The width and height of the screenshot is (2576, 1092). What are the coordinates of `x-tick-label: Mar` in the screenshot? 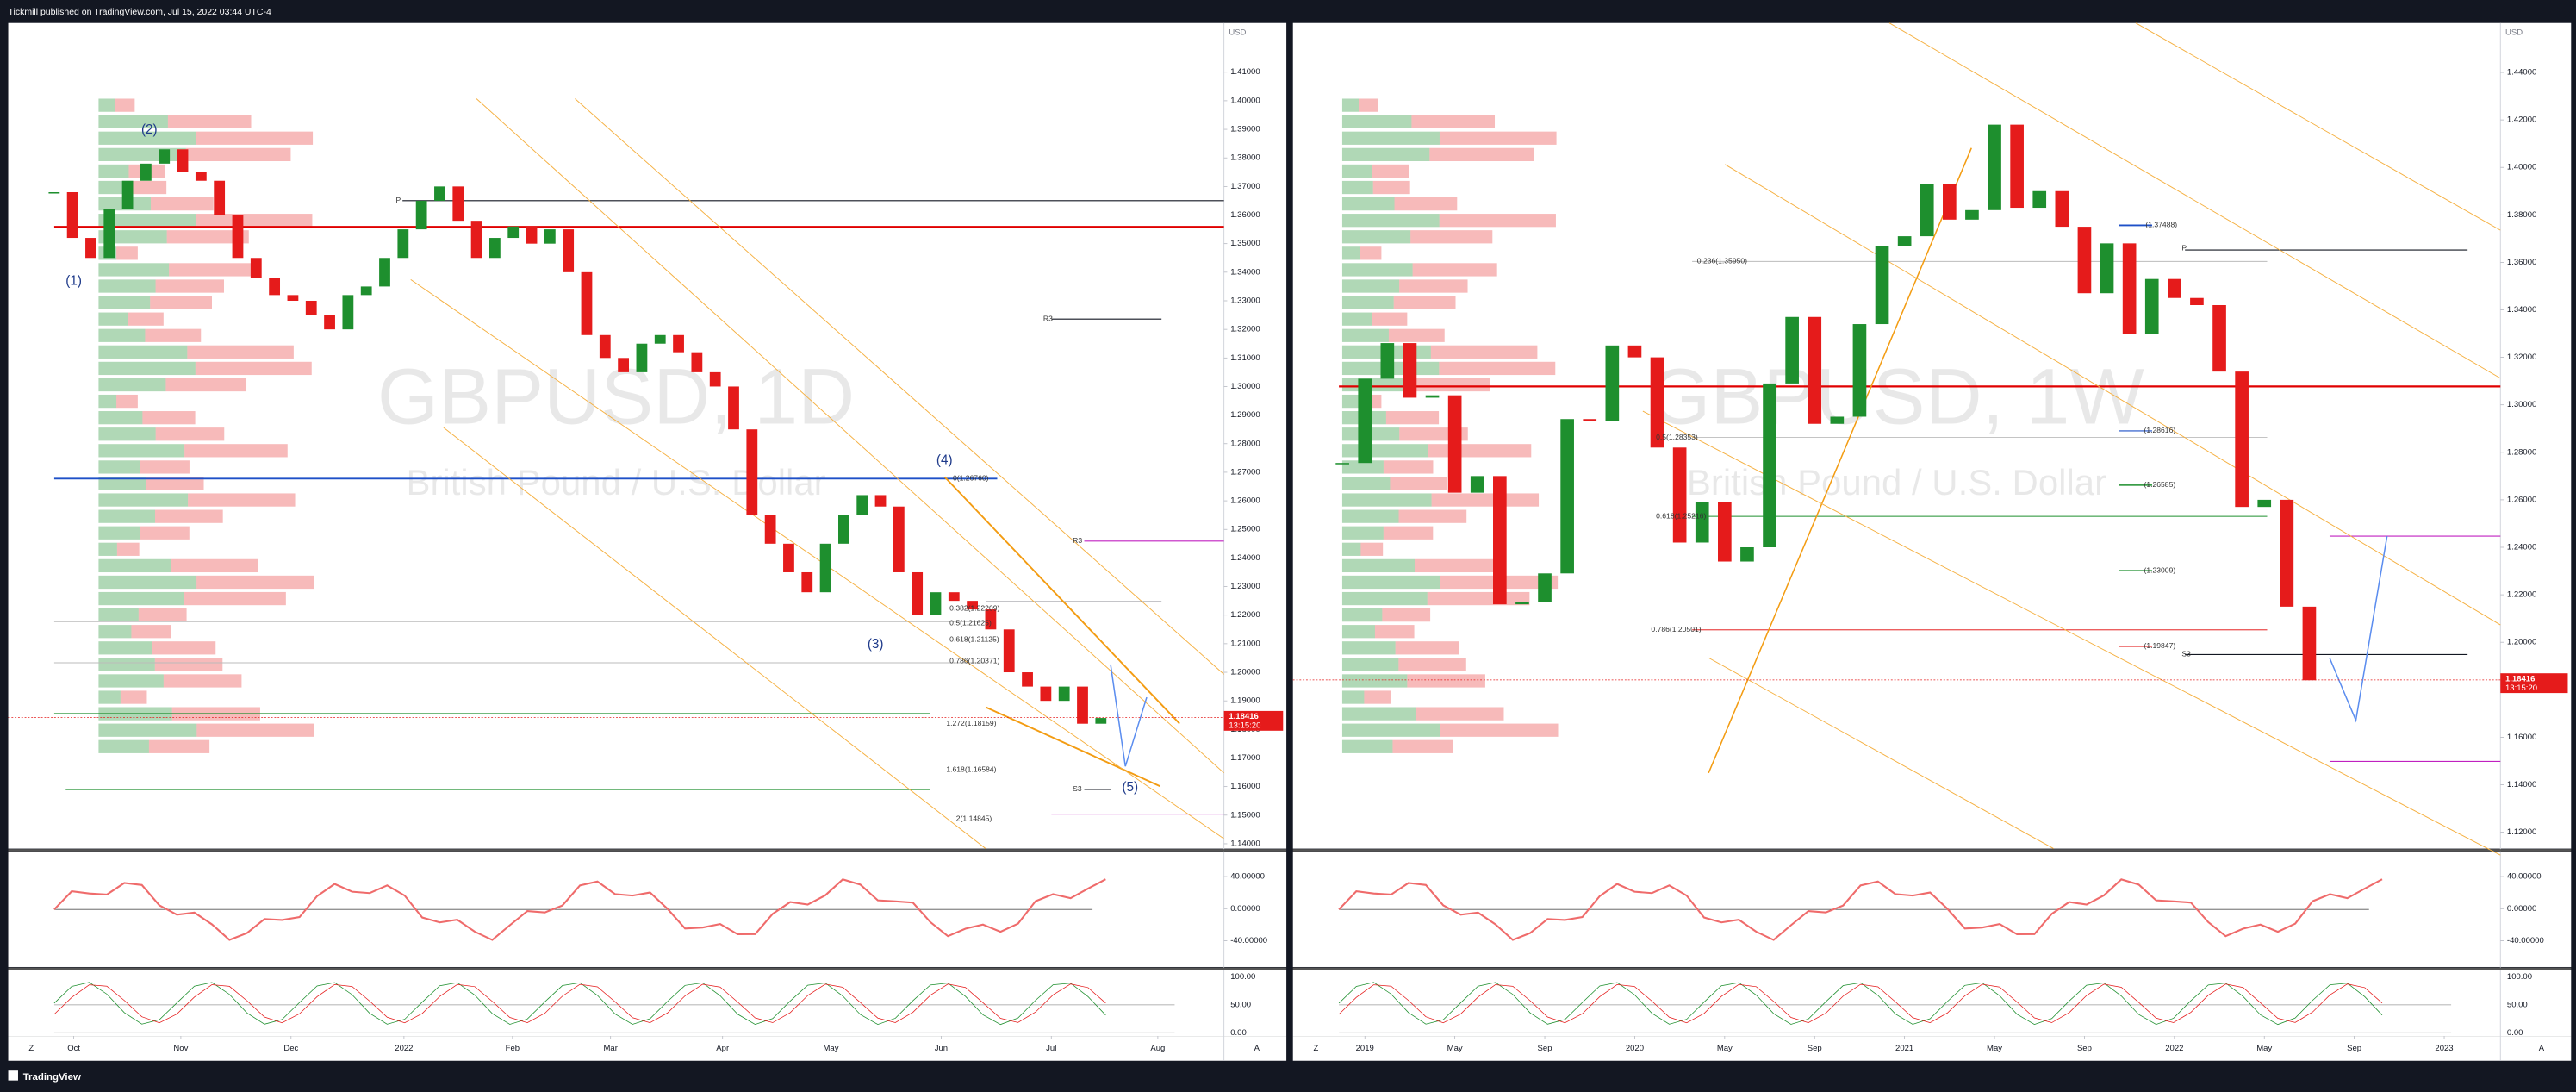 It's located at (610, 1048).